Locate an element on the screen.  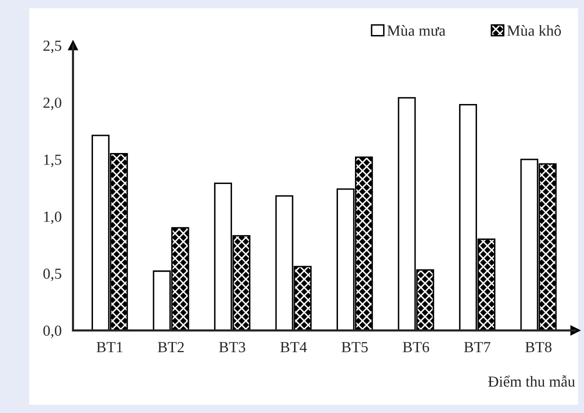
x-tick-label: BT2 is located at coordinates (171, 347).